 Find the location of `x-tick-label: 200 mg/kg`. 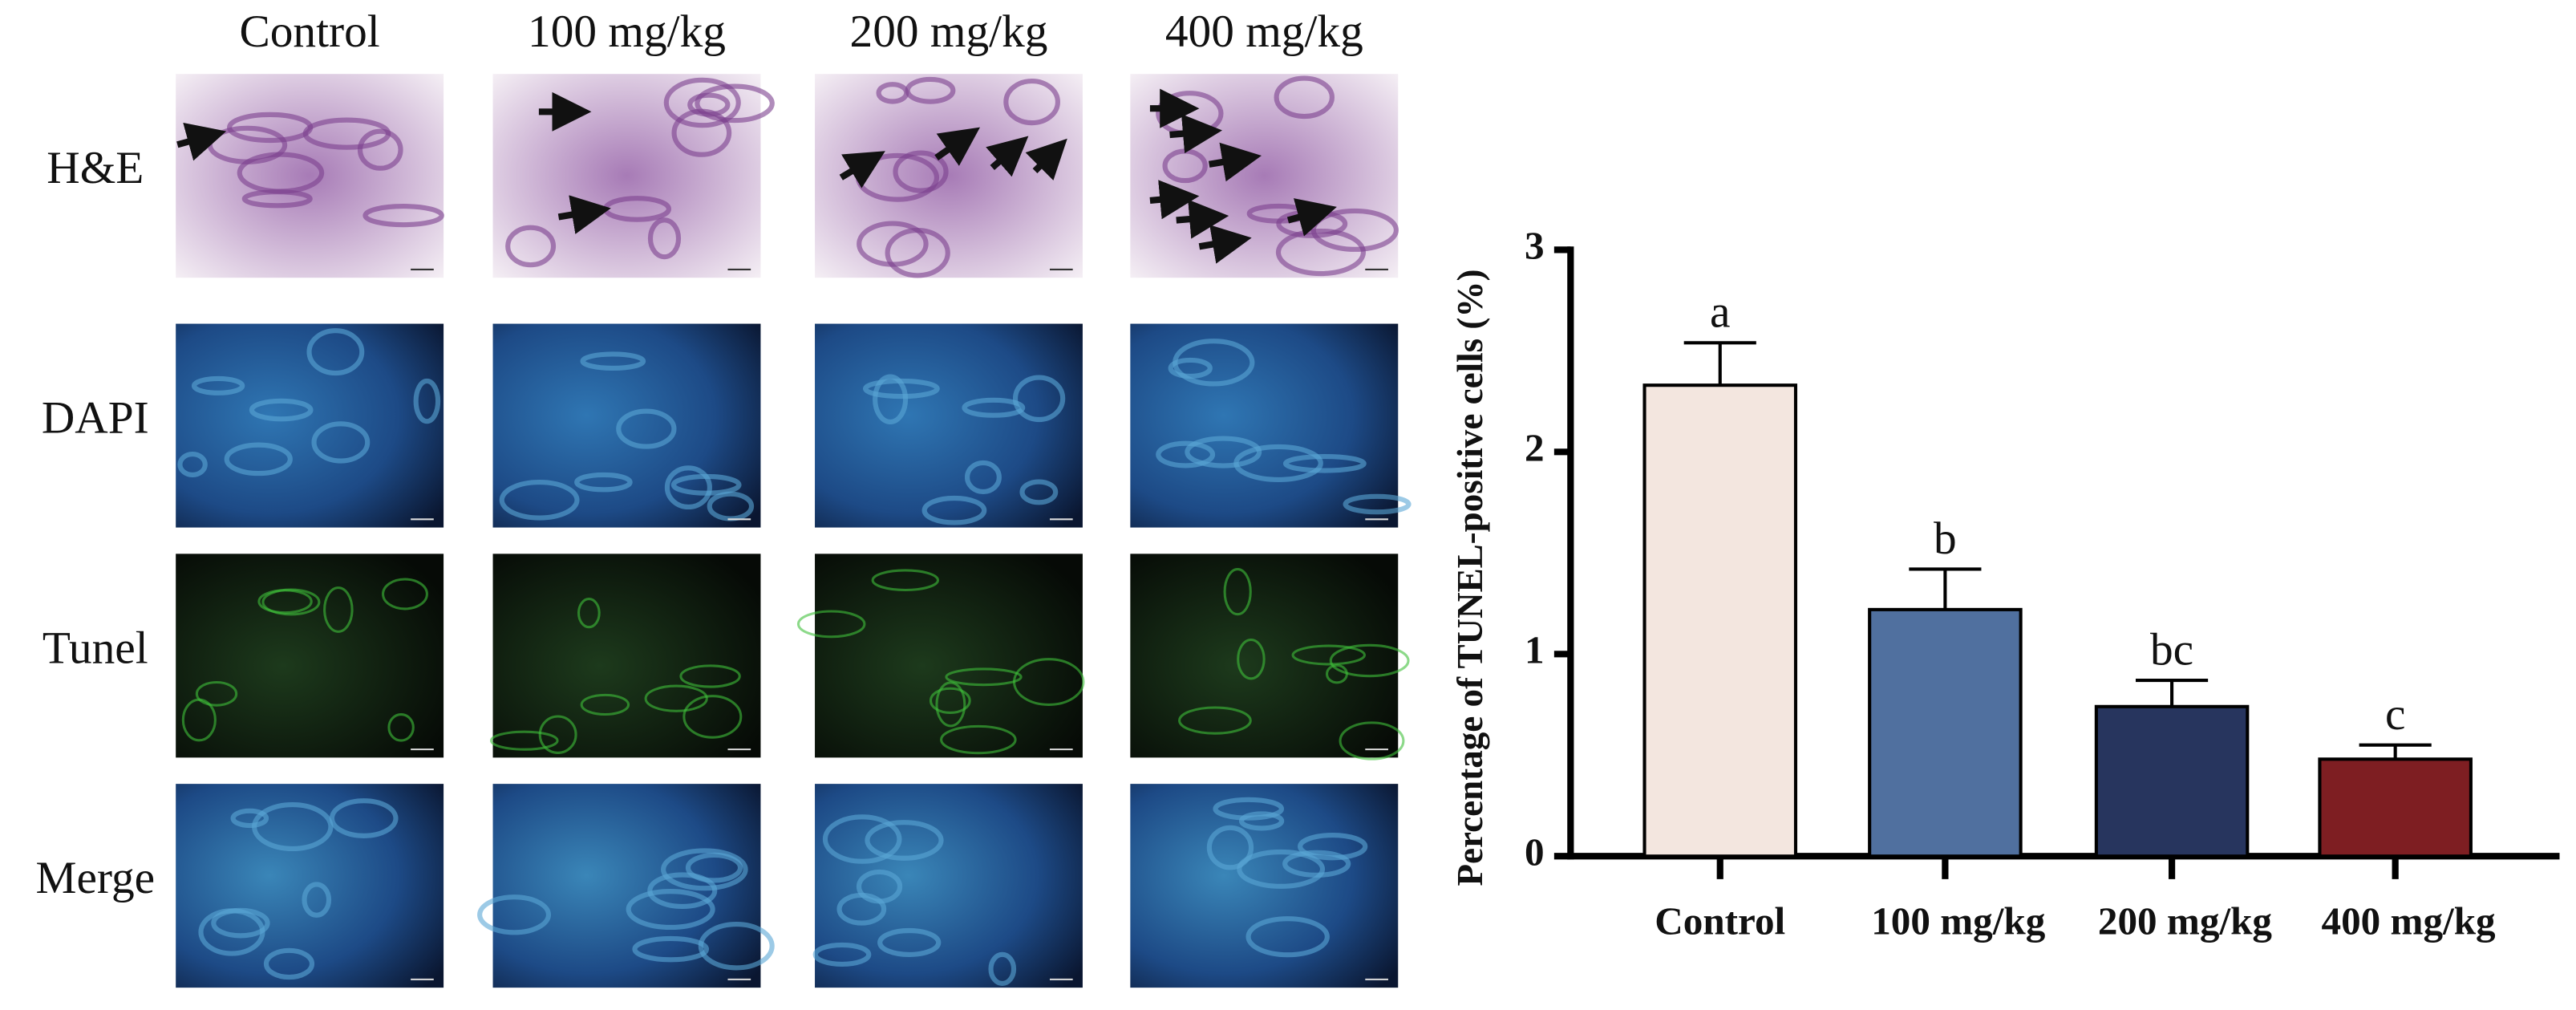

x-tick-label: 200 mg/kg is located at coordinates (2185, 921).